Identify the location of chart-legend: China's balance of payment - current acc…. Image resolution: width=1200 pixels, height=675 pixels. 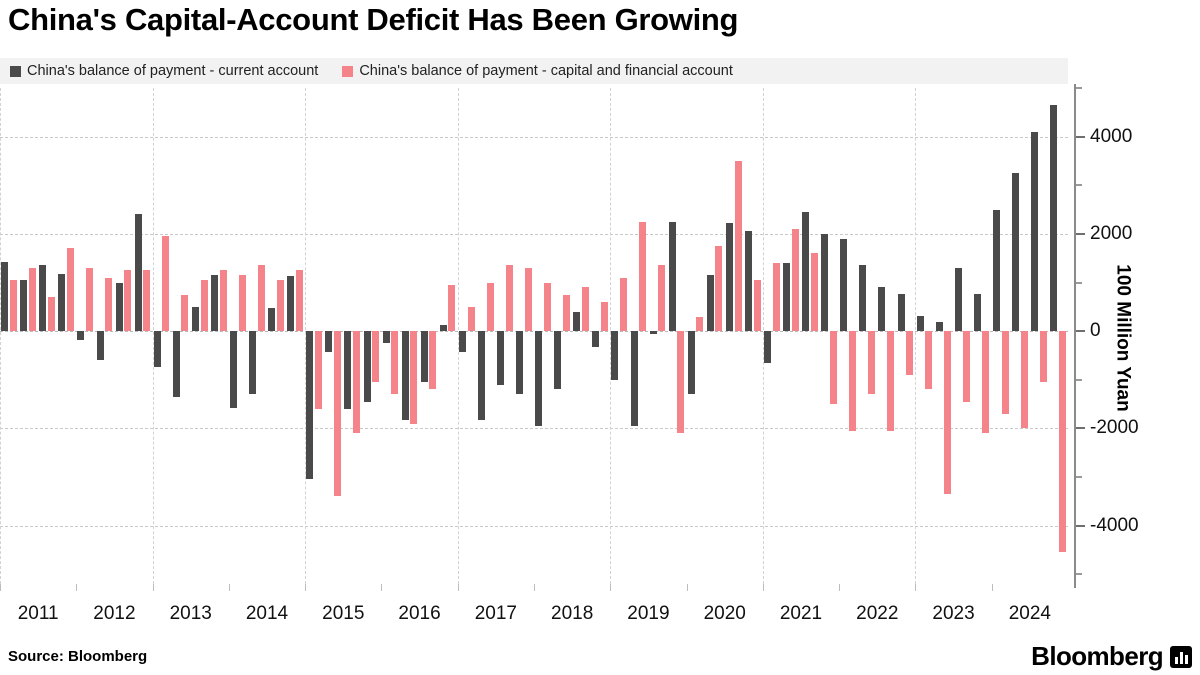
(534, 71).